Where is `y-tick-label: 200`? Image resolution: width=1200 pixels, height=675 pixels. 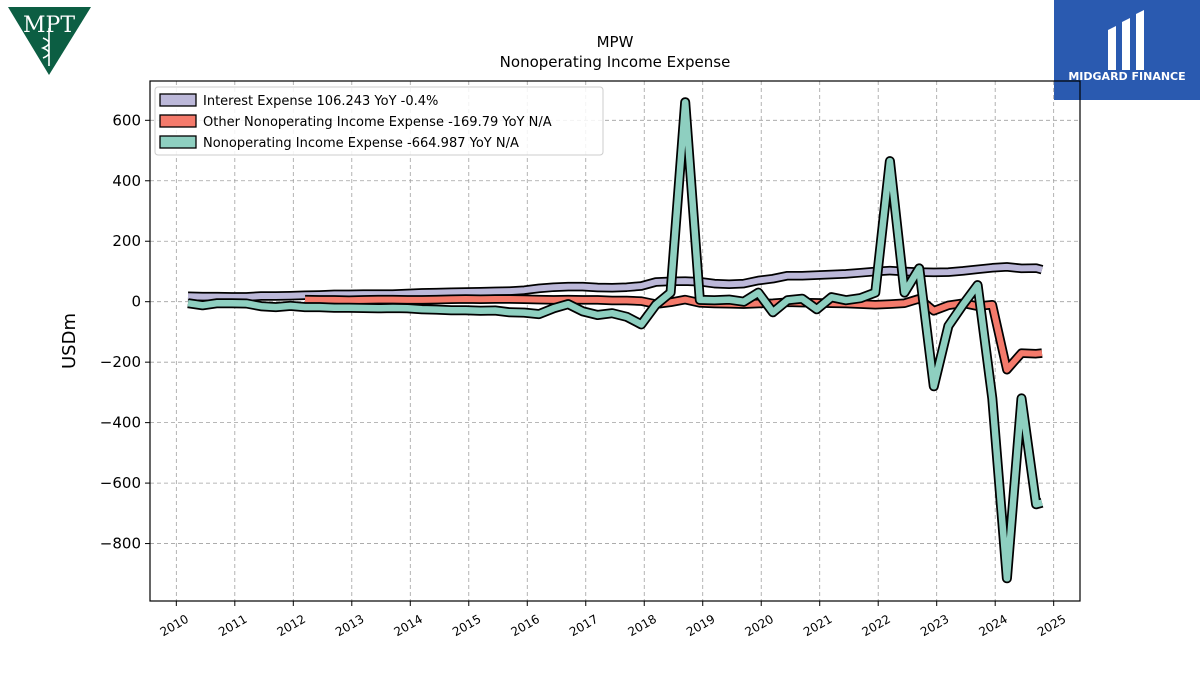 y-tick-label: 200 is located at coordinates (126, 241).